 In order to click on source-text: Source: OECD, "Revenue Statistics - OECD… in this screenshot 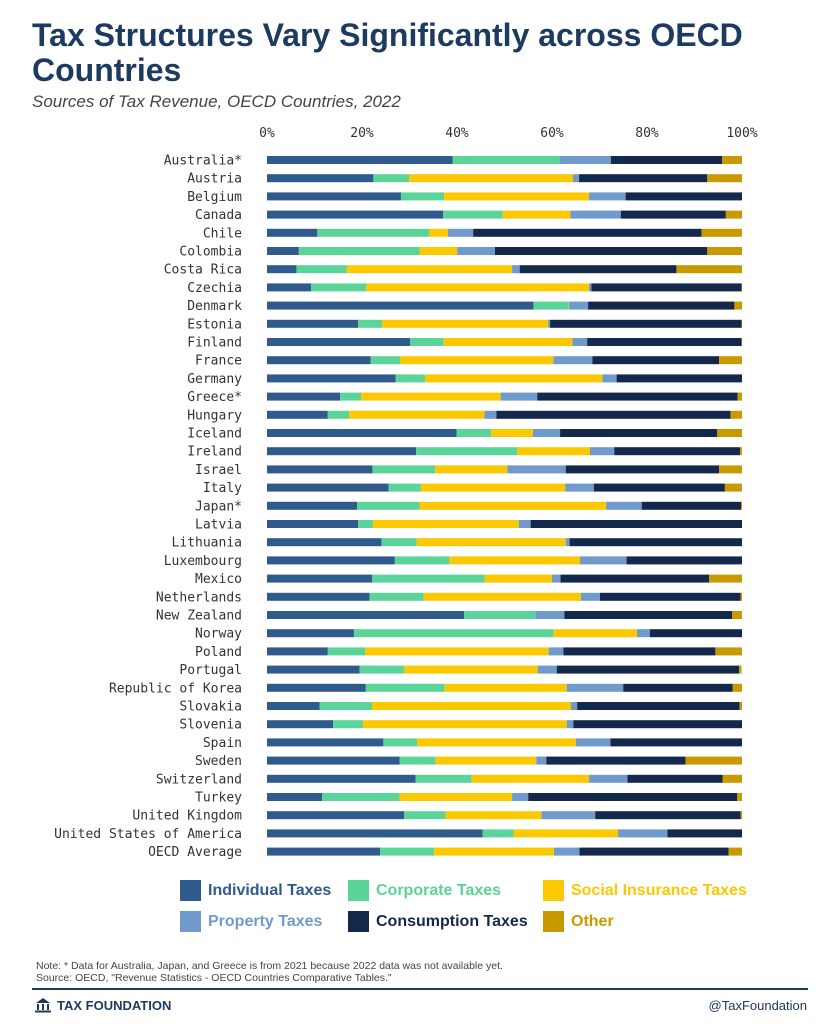, I will do `click(214, 978)`.